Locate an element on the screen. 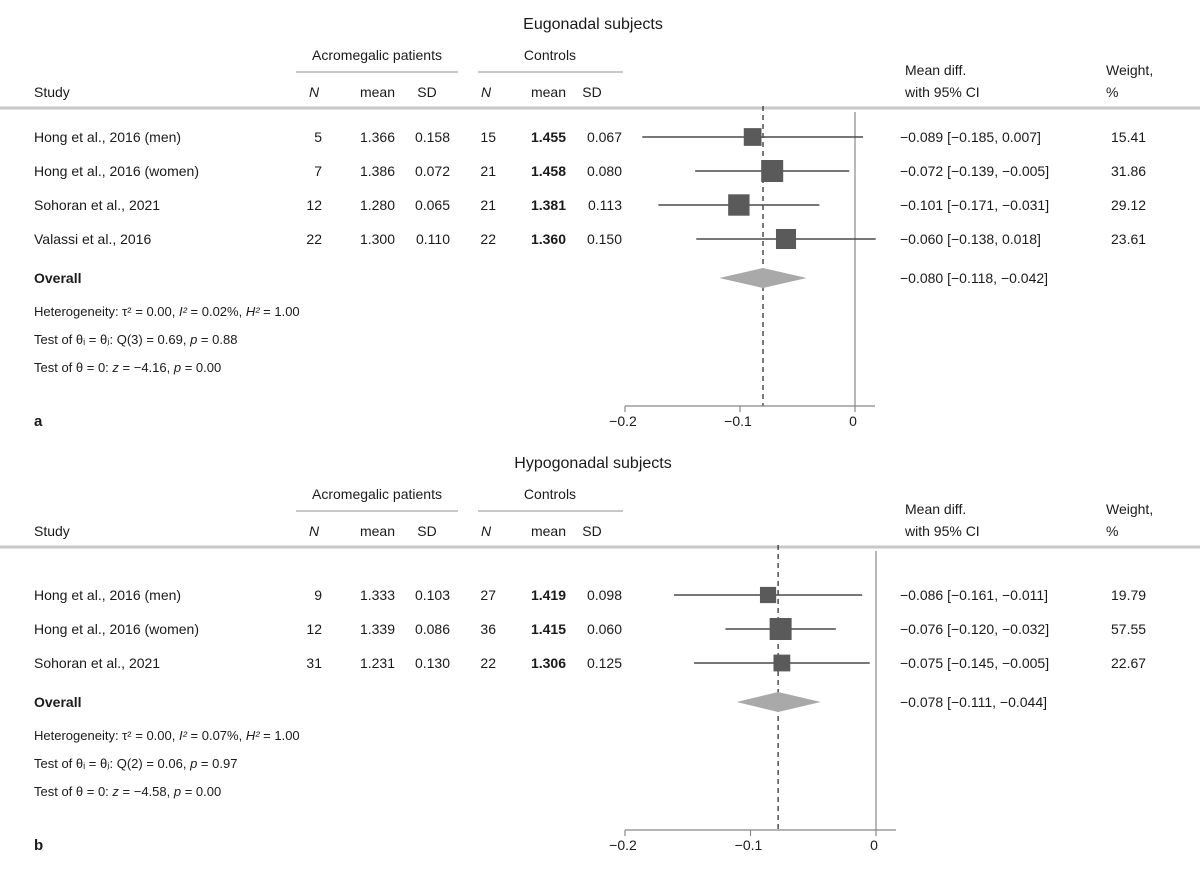  study-sd2: 0.125 is located at coordinates (604, 663).